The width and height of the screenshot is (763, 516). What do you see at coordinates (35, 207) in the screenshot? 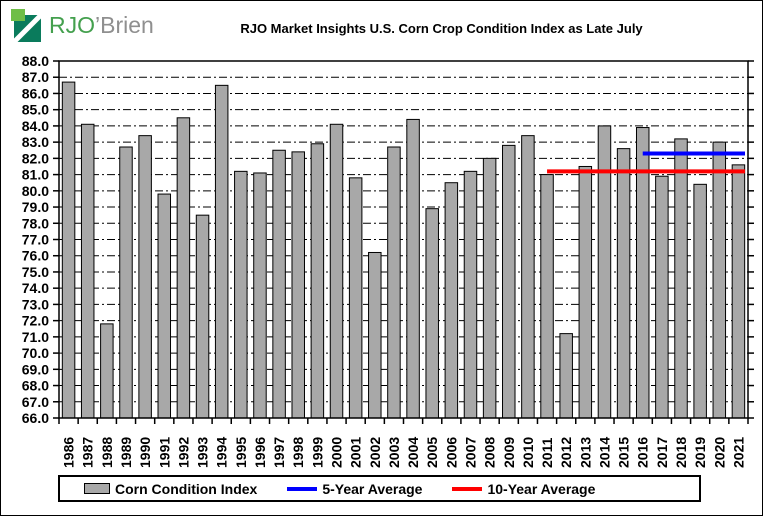
I see `y-axis-label: 79.0` at bounding box center [35, 207].